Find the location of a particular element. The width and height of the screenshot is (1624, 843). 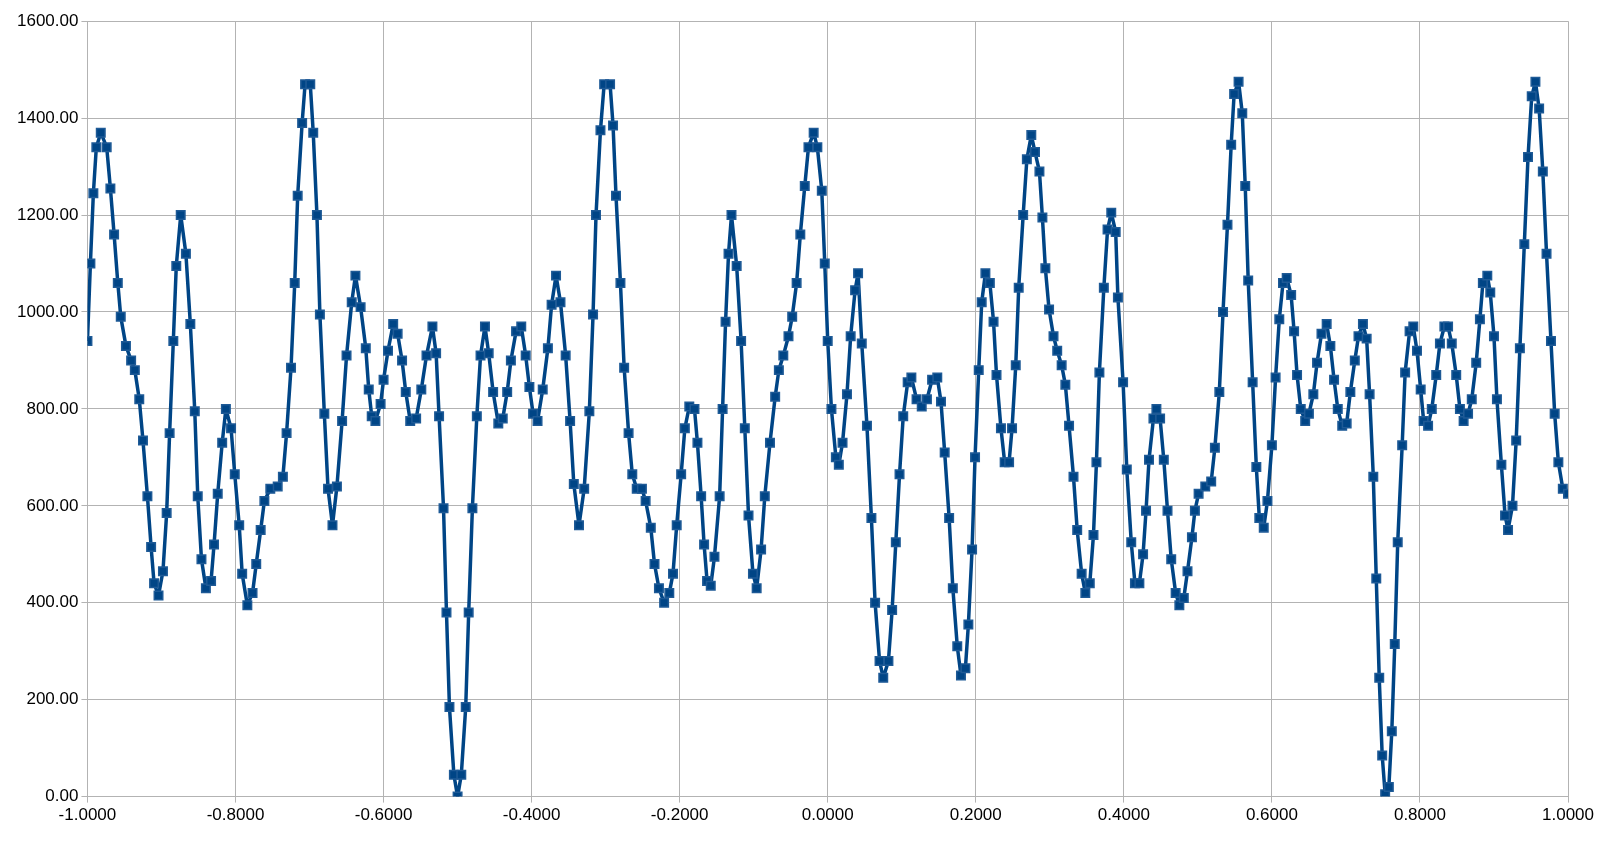

x-tick-label: -1.0000 is located at coordinates (87, 815).